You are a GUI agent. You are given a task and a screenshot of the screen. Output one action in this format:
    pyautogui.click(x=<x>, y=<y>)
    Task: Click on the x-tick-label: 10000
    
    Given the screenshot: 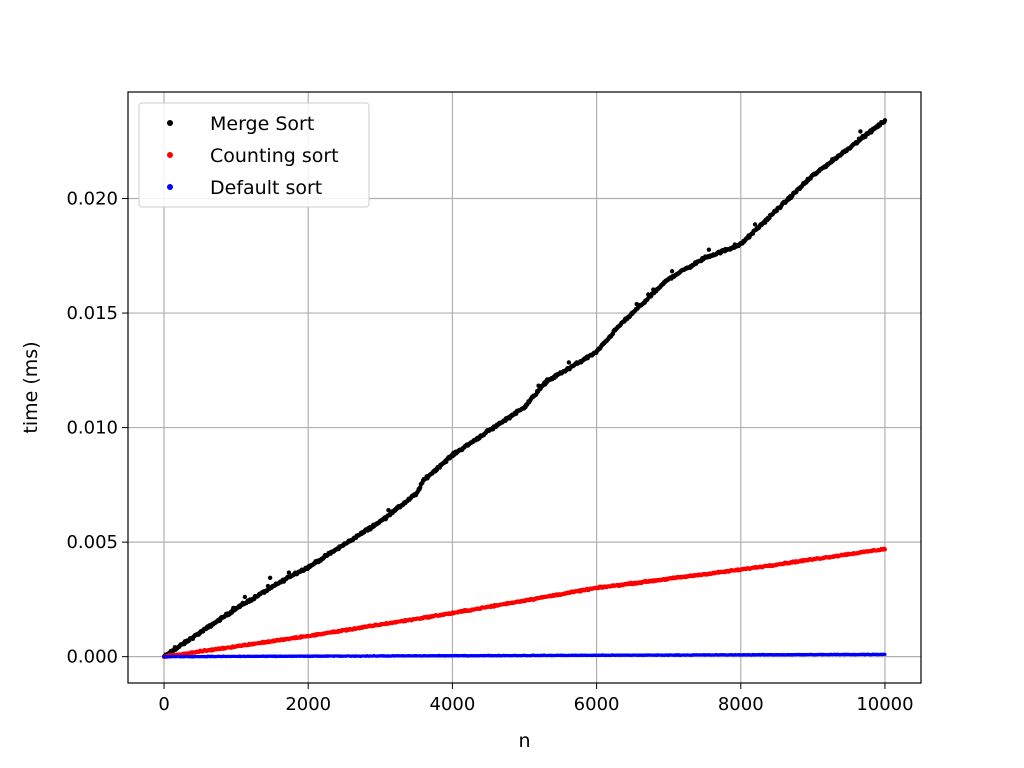 What is the action you would take?
    pyautogui.click(x=884, y=704)
    